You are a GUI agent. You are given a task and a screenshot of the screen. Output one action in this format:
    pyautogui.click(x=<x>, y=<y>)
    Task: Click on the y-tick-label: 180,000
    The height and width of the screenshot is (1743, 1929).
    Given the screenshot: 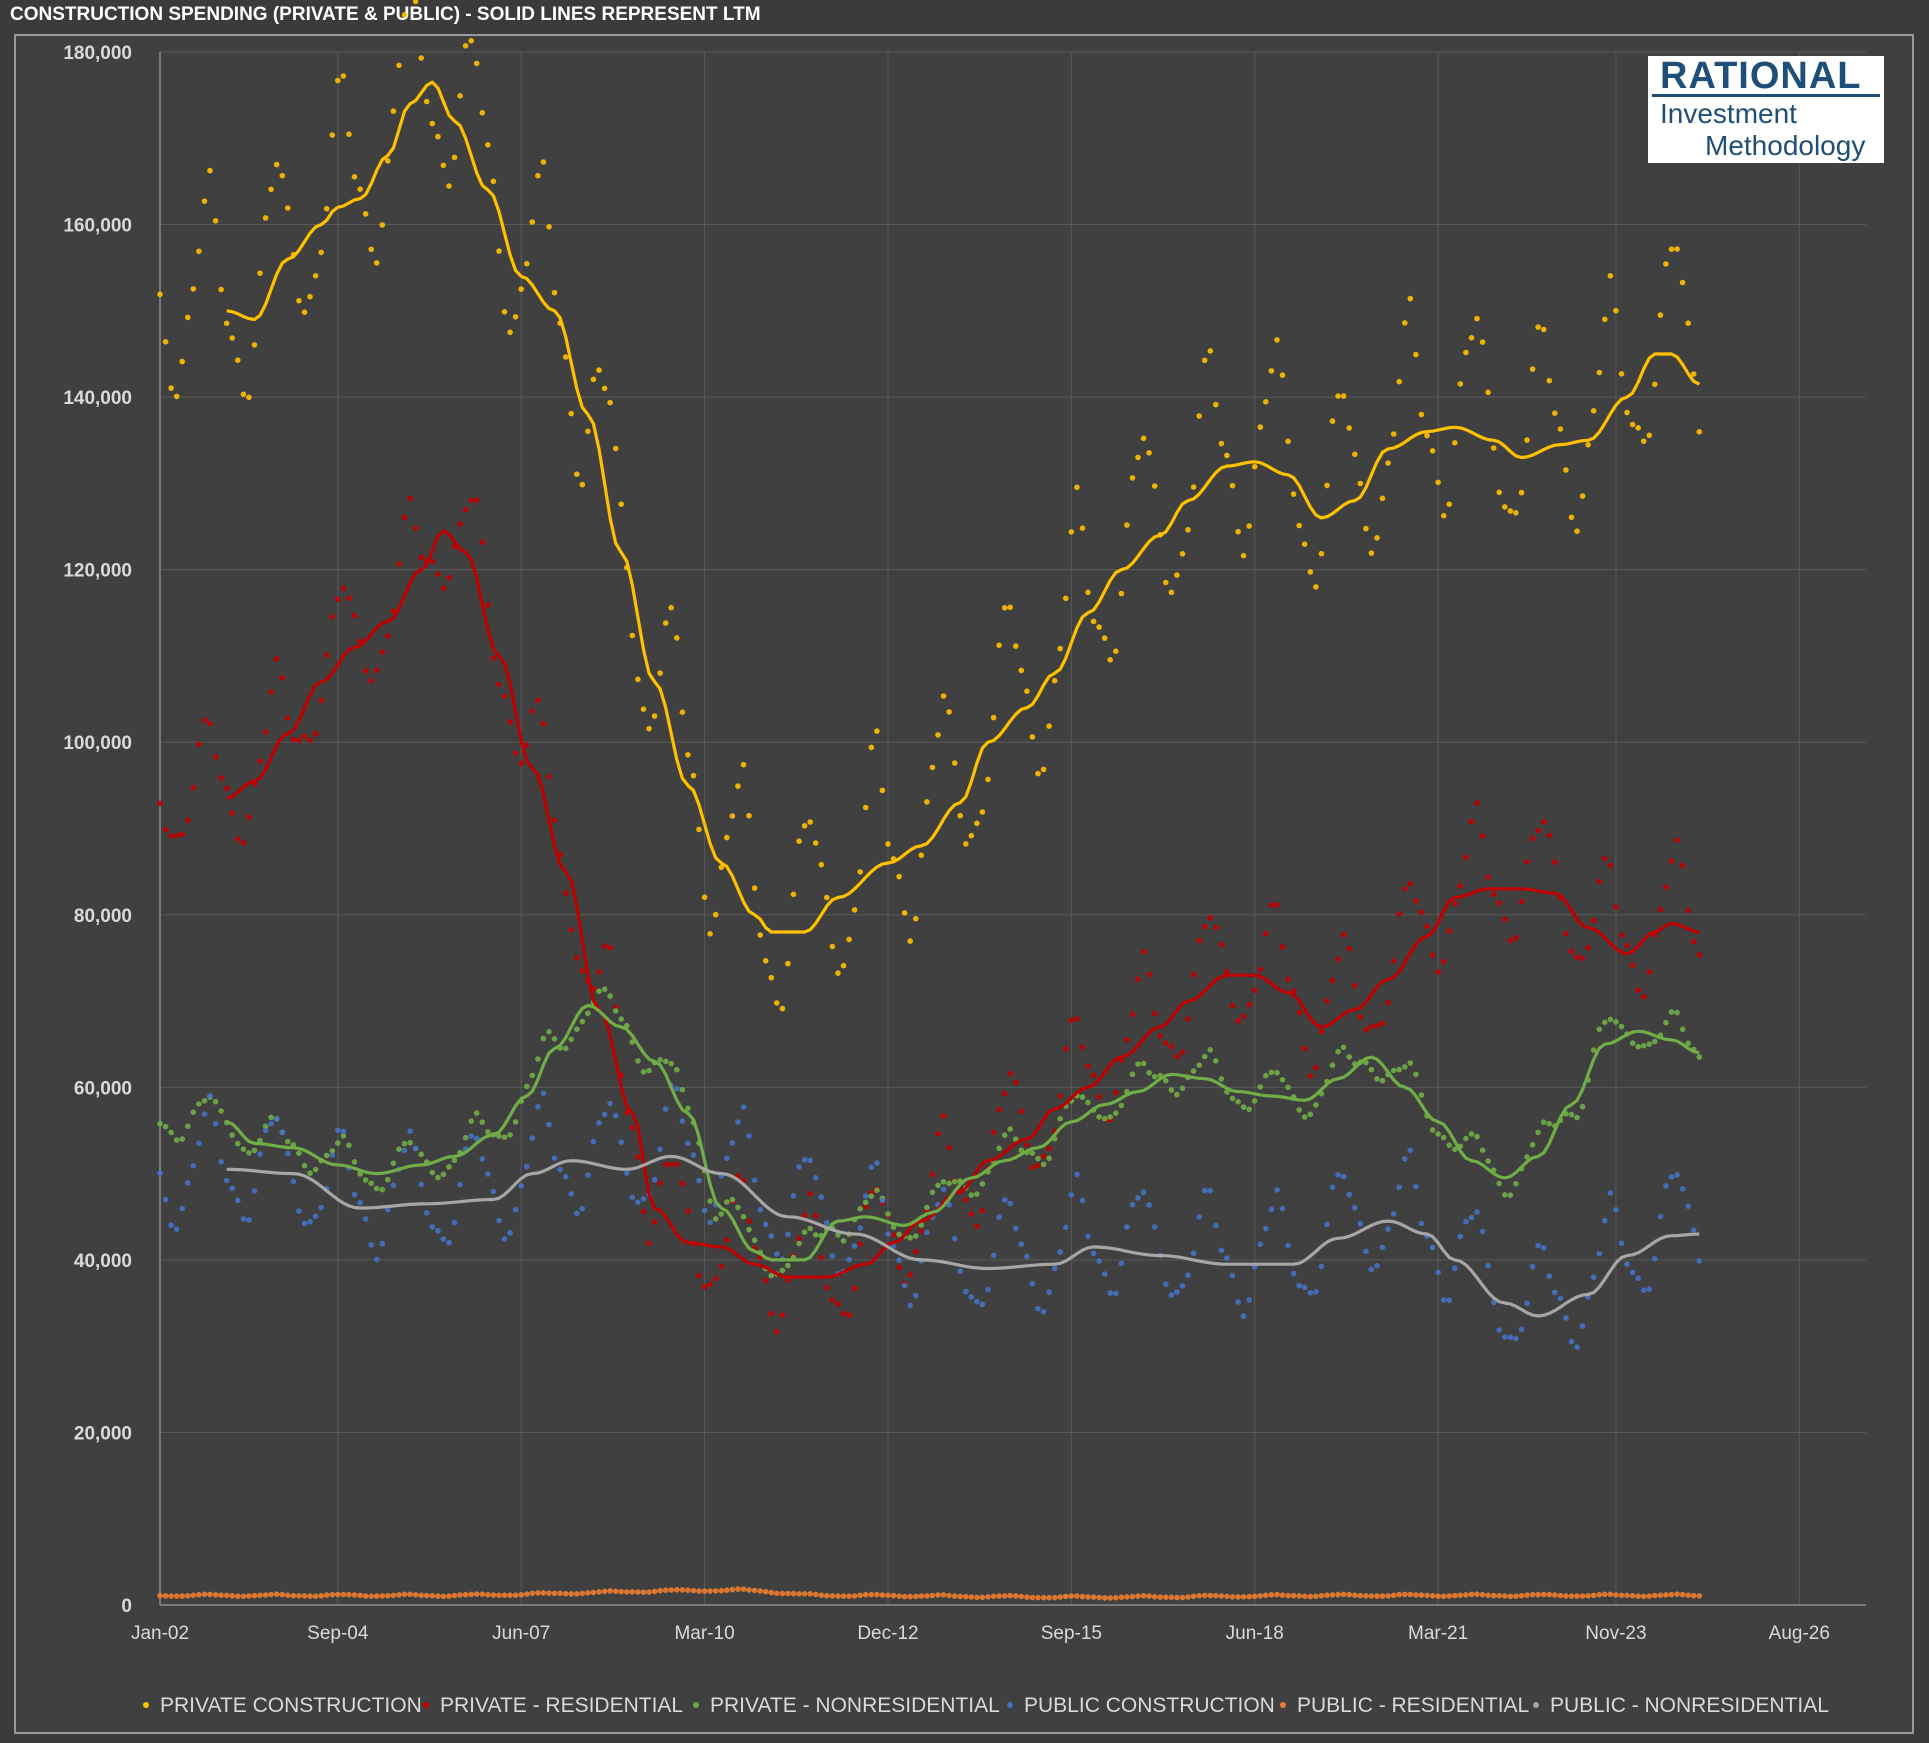 What is the action you would take?
    pyautogui.click(x=97, y=53)
    